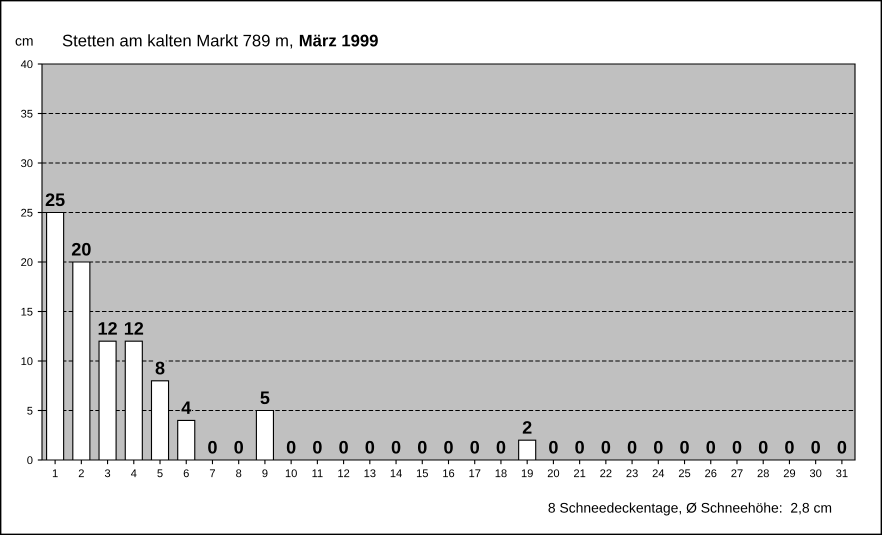 Image resolution: width=882 pixels, height=535 pixels. Describe the element at coordinates (133, 473) in the screenshot. I see `x-tick-label: 4` at that location.